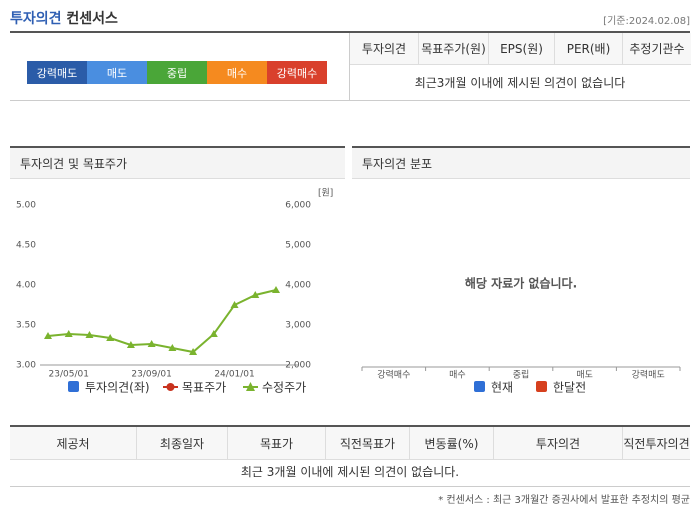 The image size is (698, 516). I want to click on y-tick-label: 3.00, so click(26, 366).